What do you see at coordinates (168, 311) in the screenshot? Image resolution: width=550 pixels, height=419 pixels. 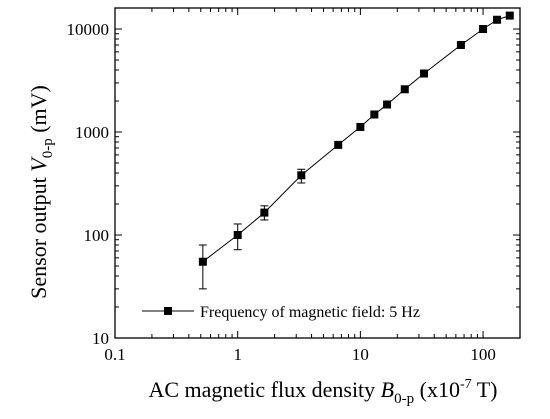 I see `legend-marker` at bounding box center [168, 311].